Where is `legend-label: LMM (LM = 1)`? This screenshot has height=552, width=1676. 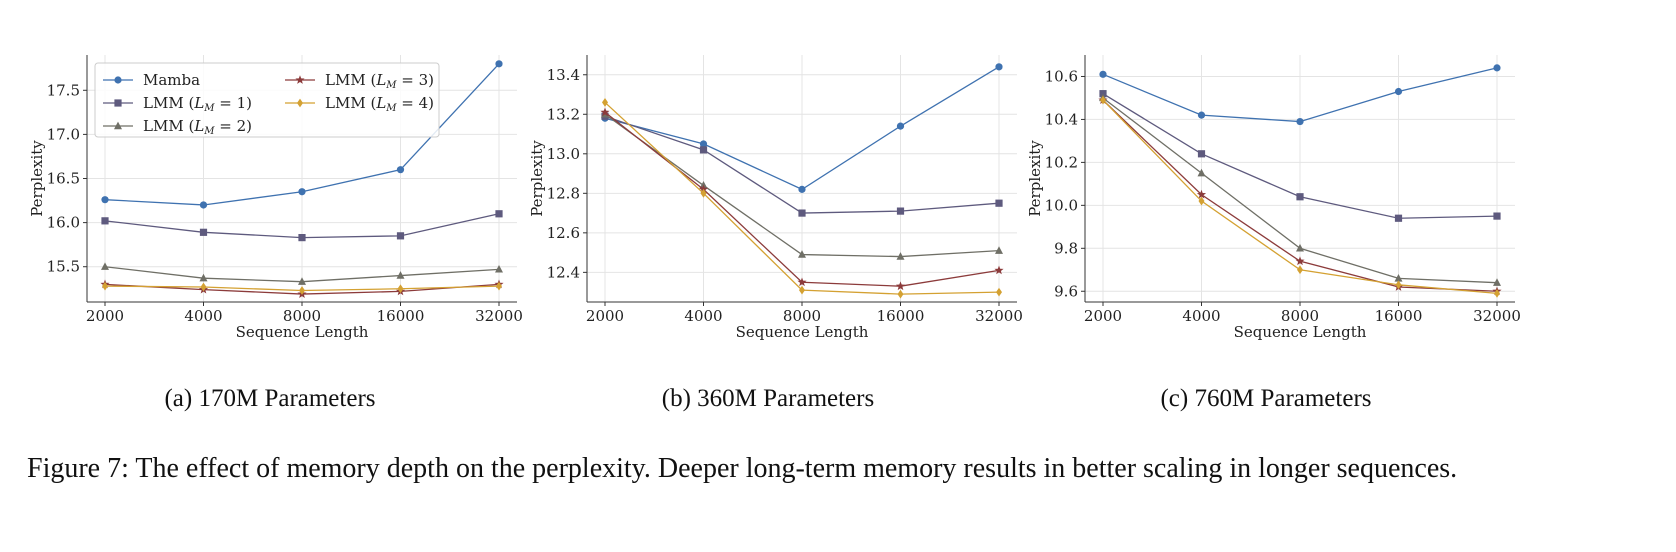 legend-label: LMM (LM = 1) is located at coordinates (197, 104).